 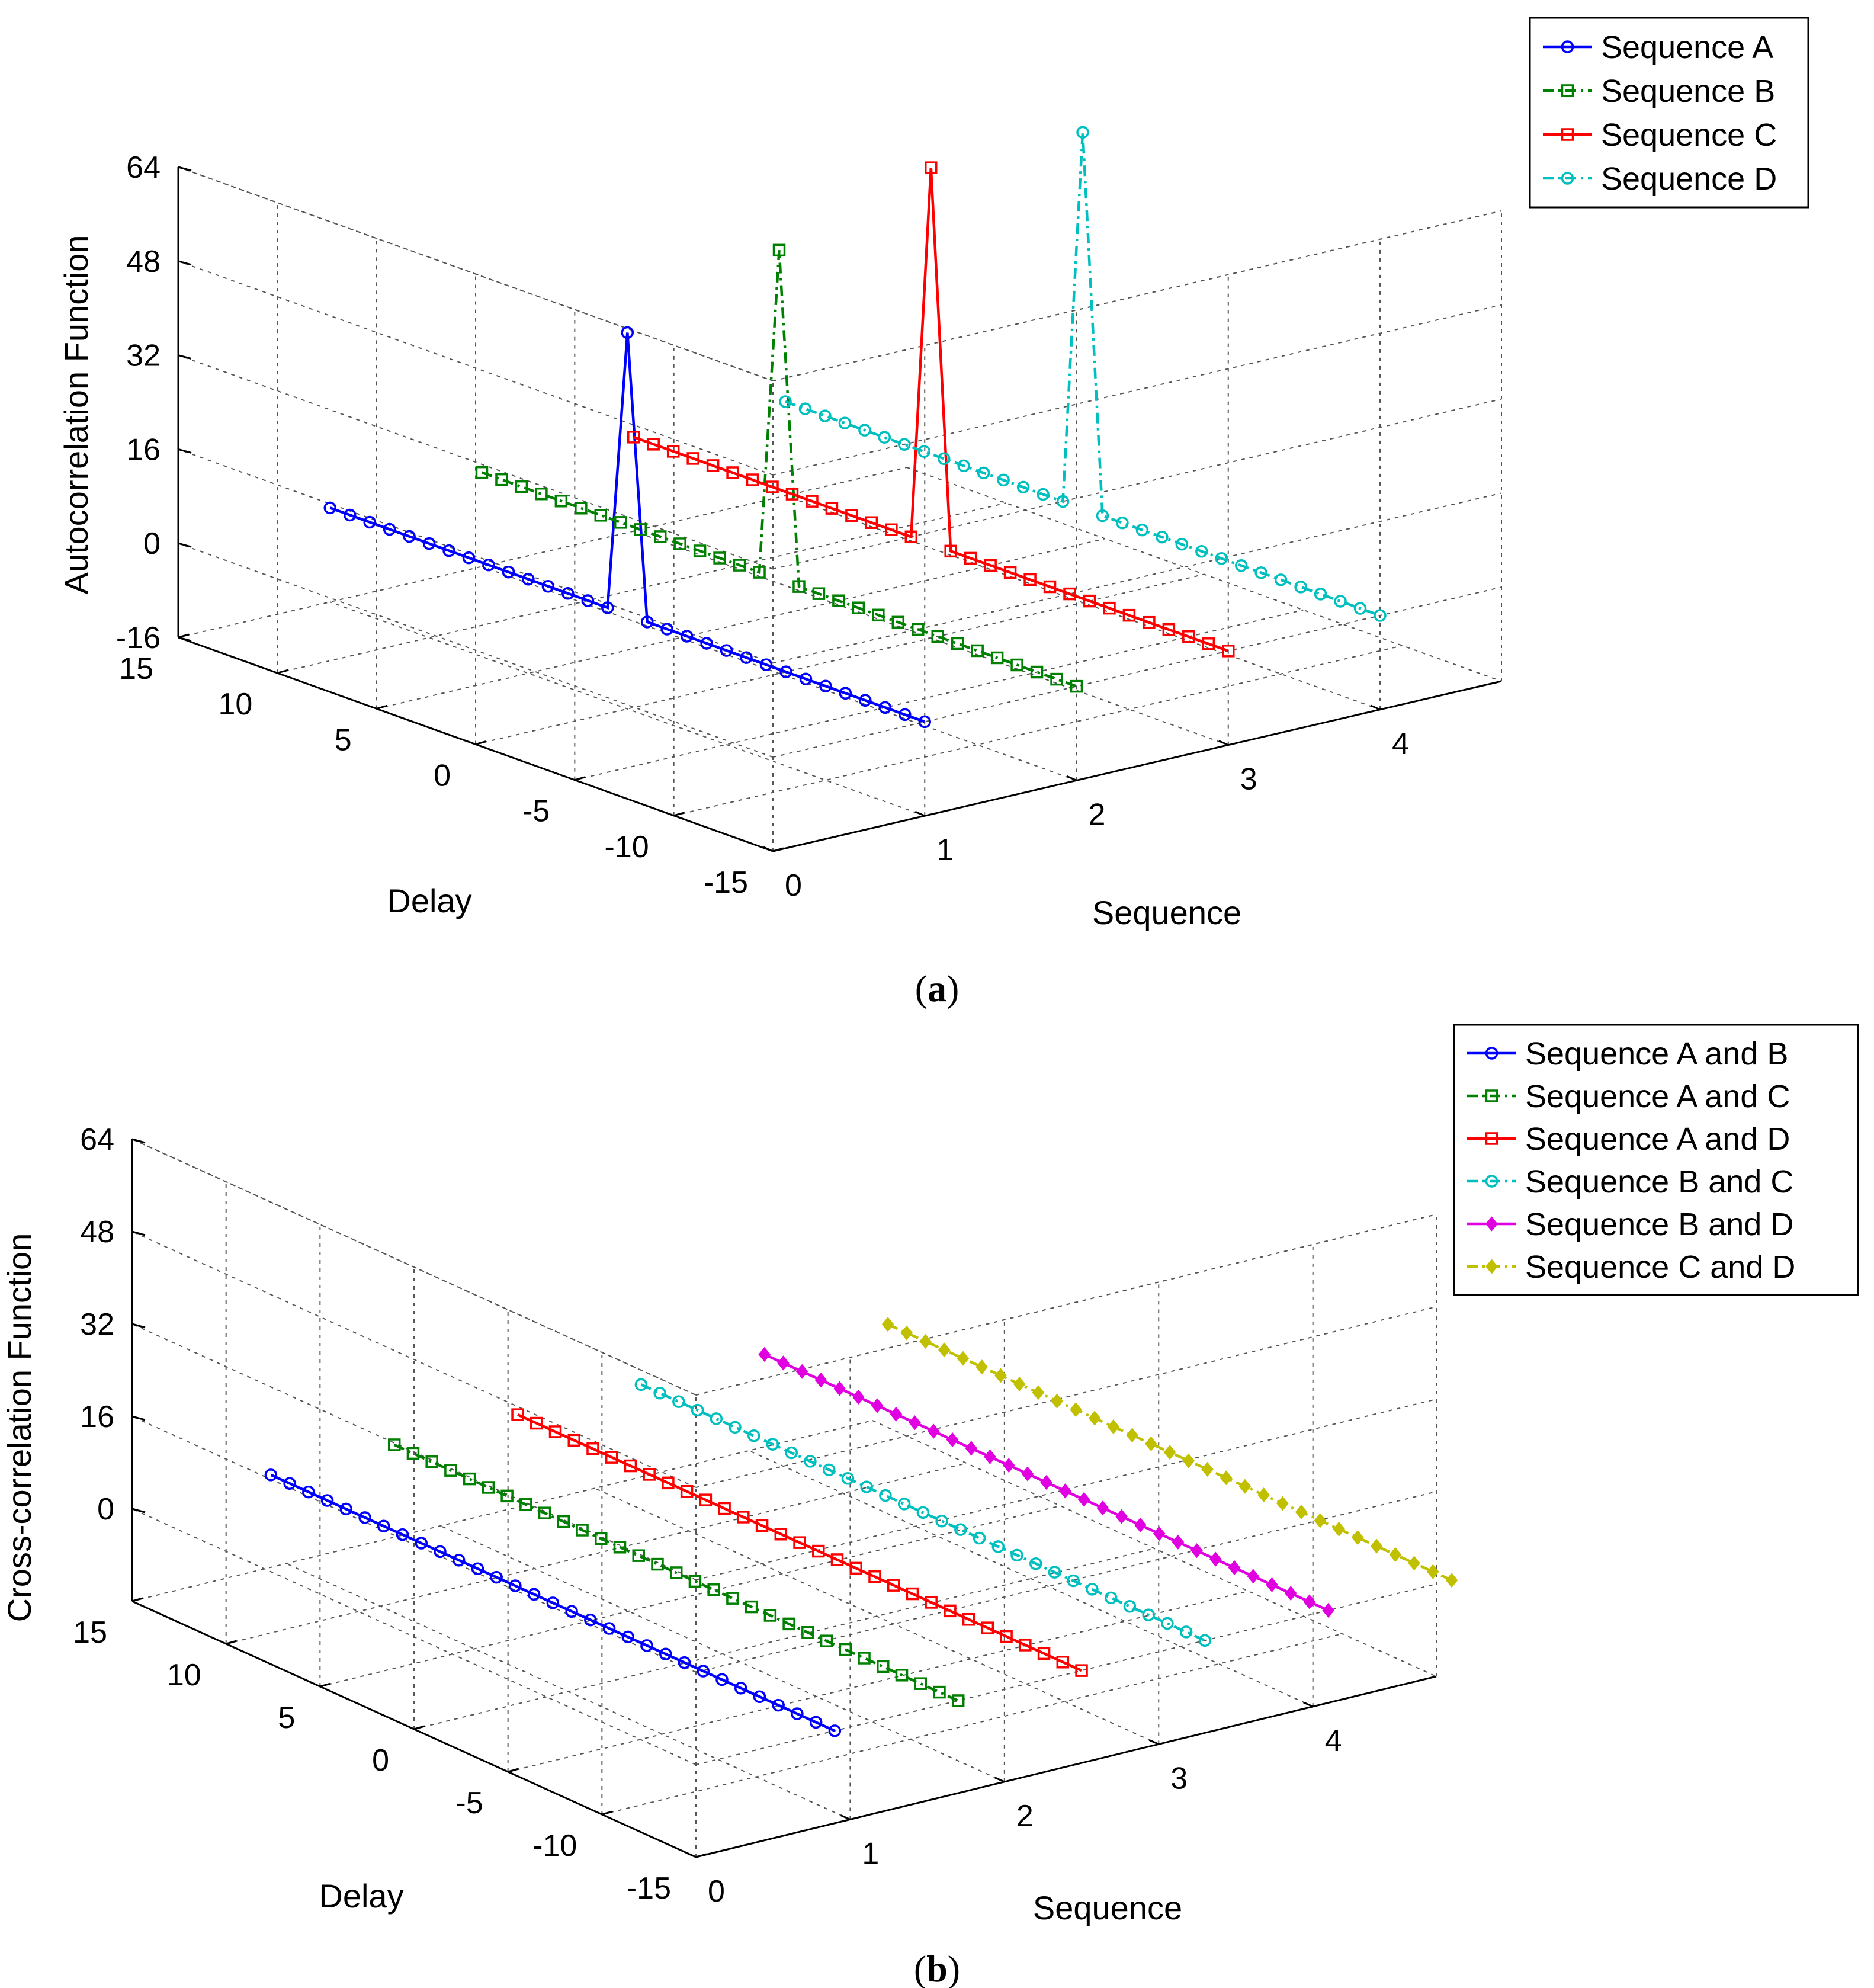 I want to click on legend-entry-label: Sequence B and C, so click(x=1659, y=1182).